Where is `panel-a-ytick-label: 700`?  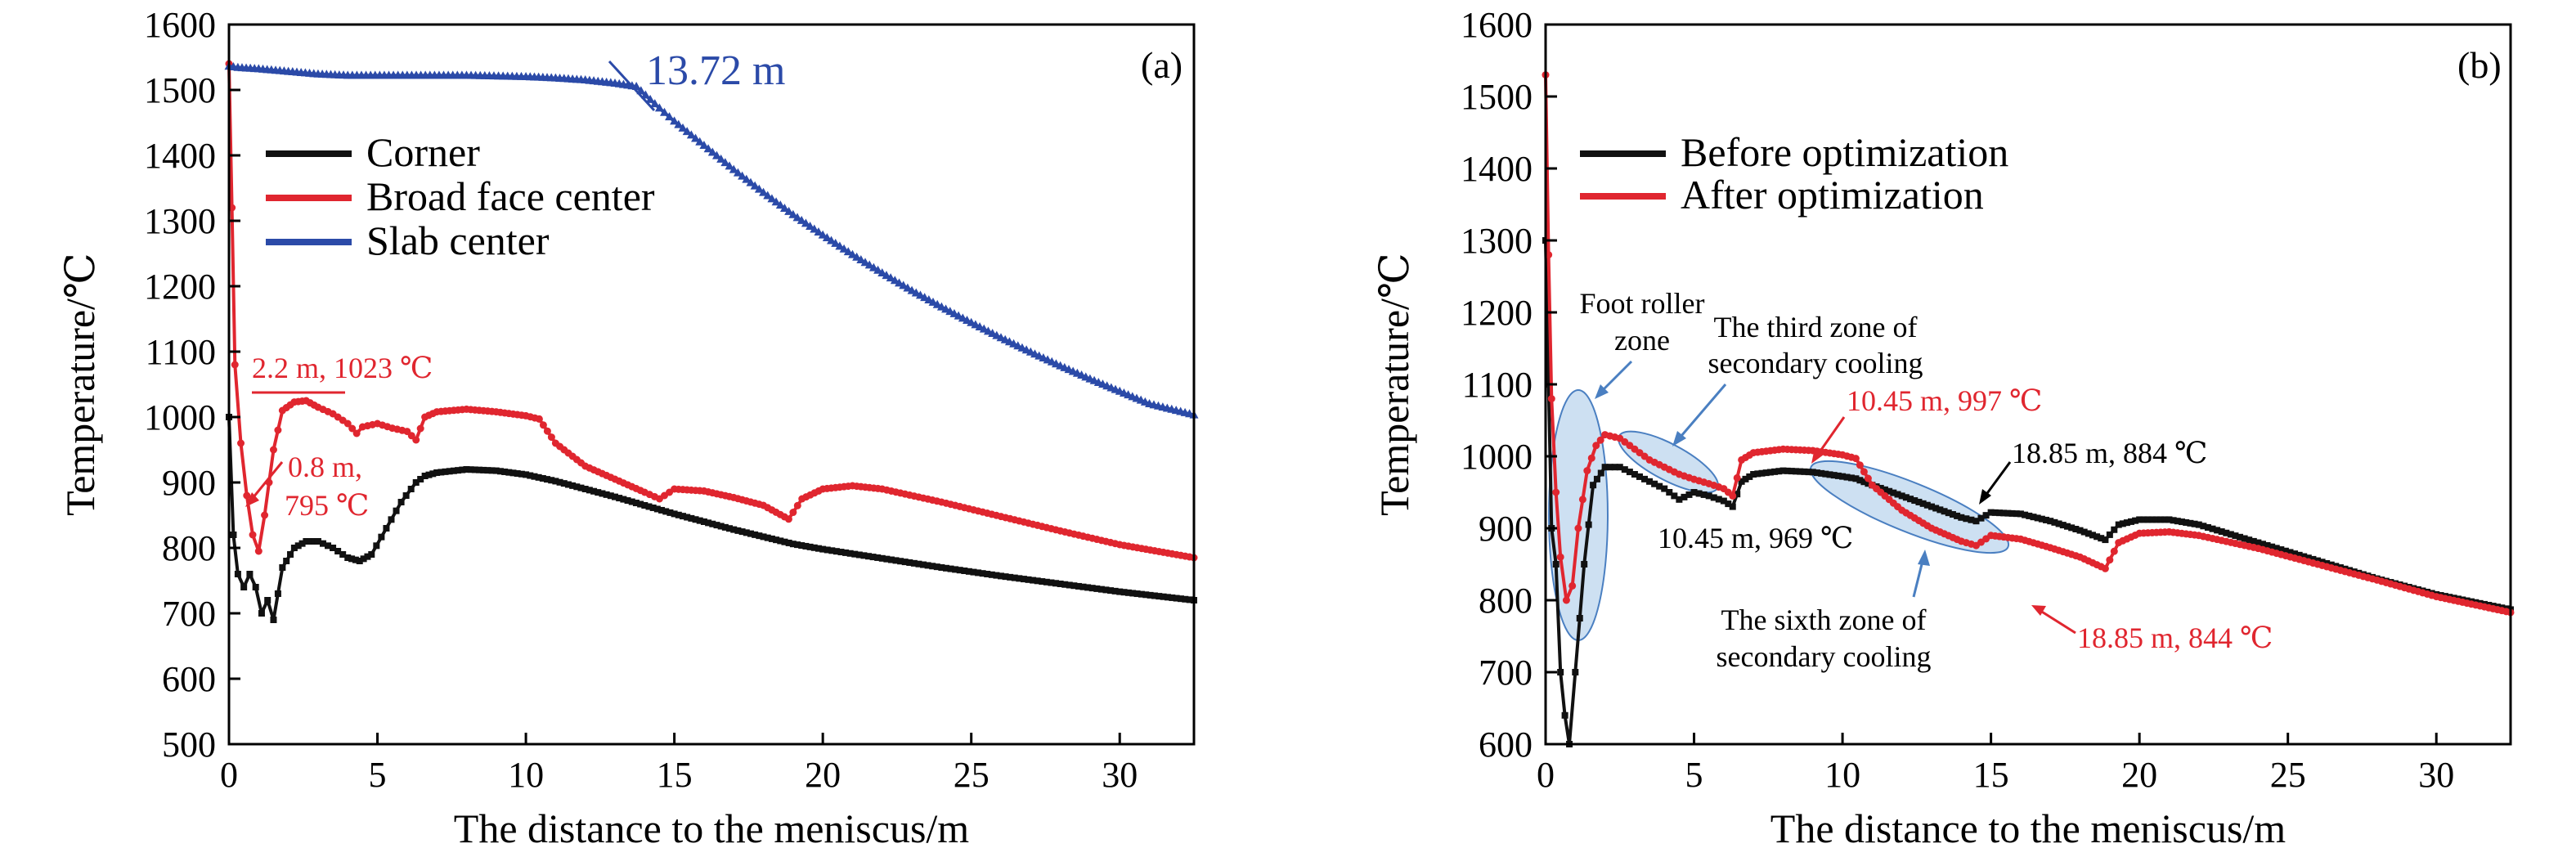 panel-a-ytick-label: 700 is located at coordinates (189, 614).